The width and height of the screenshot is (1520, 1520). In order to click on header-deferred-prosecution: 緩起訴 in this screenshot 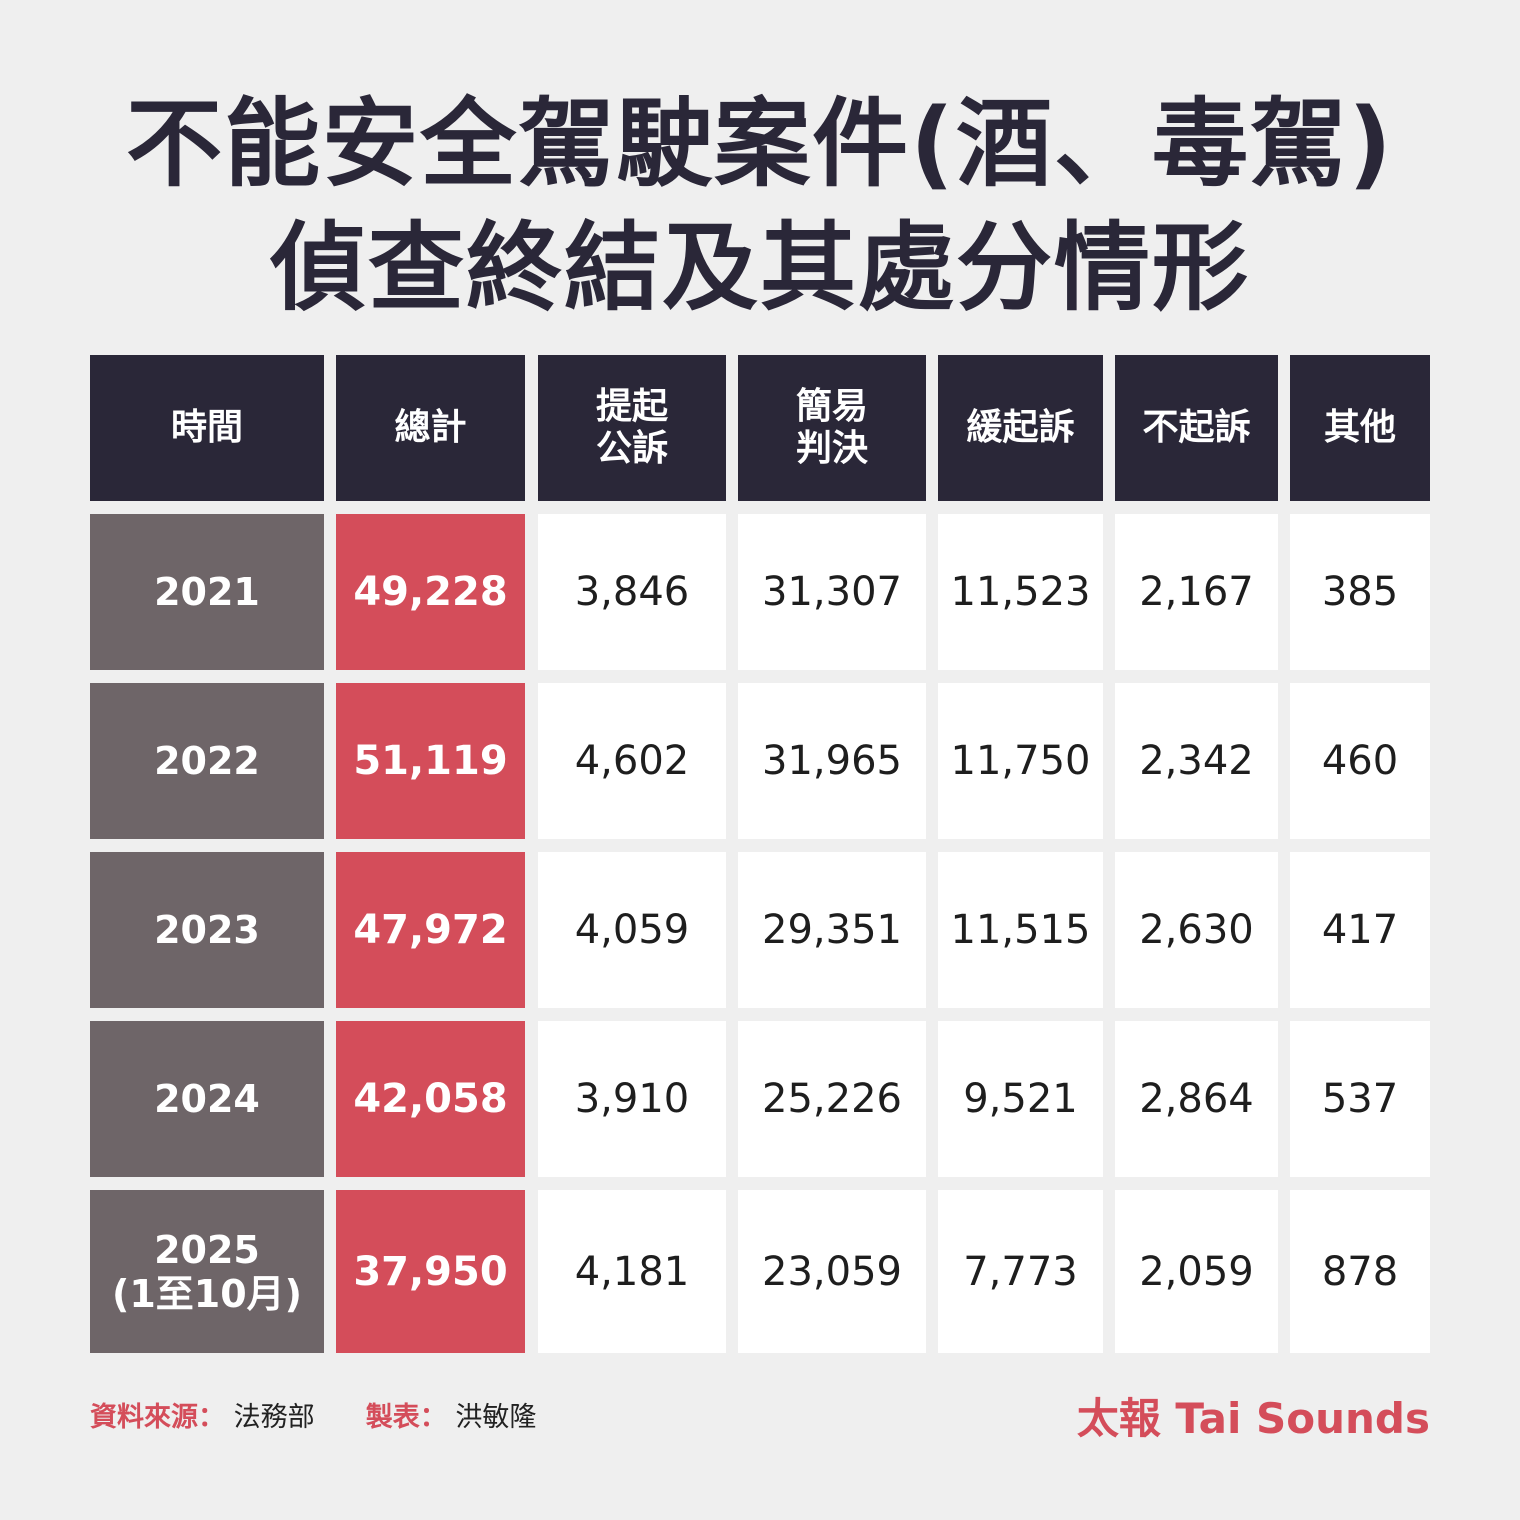, I will do `click(1020, 428)`.